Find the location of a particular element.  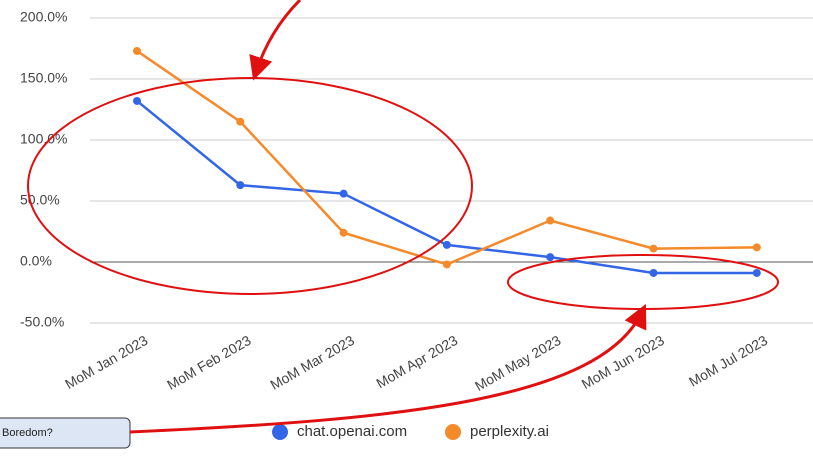

x-tick-label: MoM Jan 2023 is located at coordinates (106, 362).